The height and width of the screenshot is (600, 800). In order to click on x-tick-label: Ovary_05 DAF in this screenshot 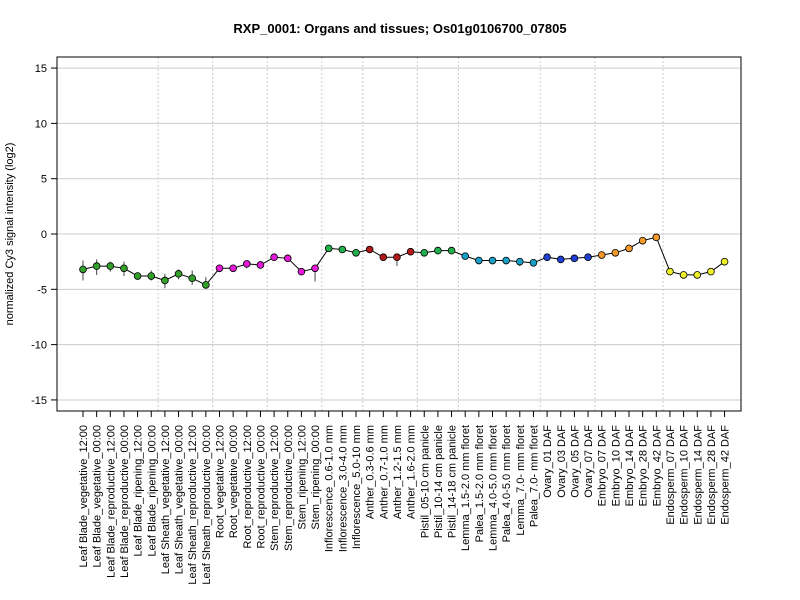, I will do `click(575, 461)`.